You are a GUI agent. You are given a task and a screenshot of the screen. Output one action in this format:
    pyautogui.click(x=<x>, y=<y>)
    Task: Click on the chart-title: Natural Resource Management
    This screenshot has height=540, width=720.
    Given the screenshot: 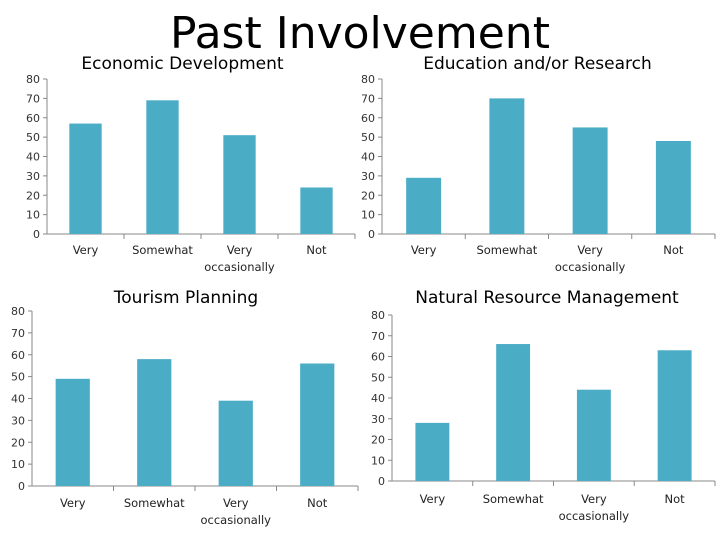 What is the action you would take?
    pyautogui.click(x=547, y=298)
    